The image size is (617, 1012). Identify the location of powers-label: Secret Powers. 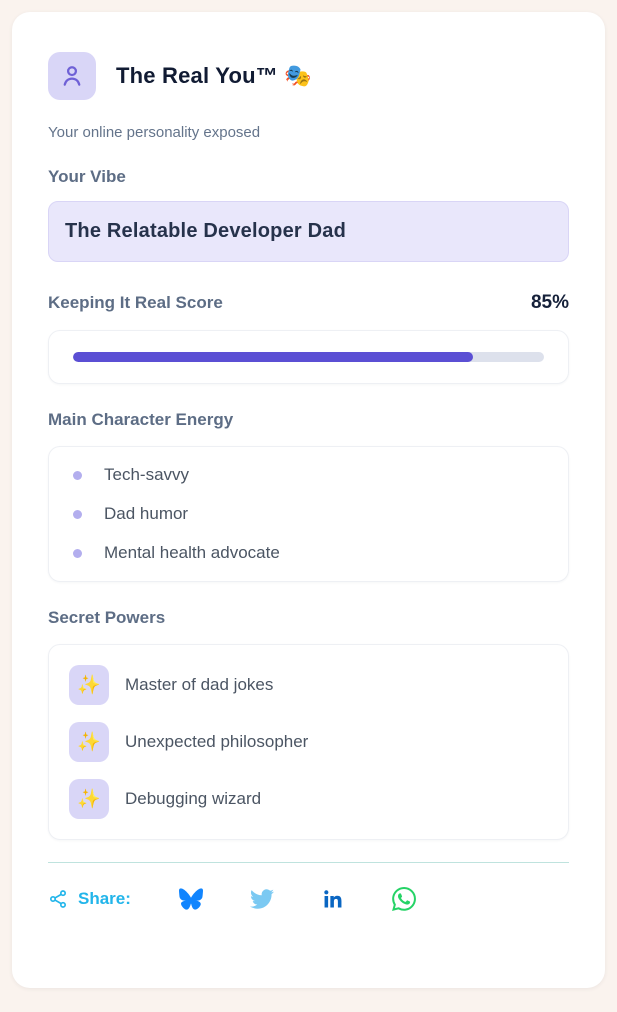
(107, 617).